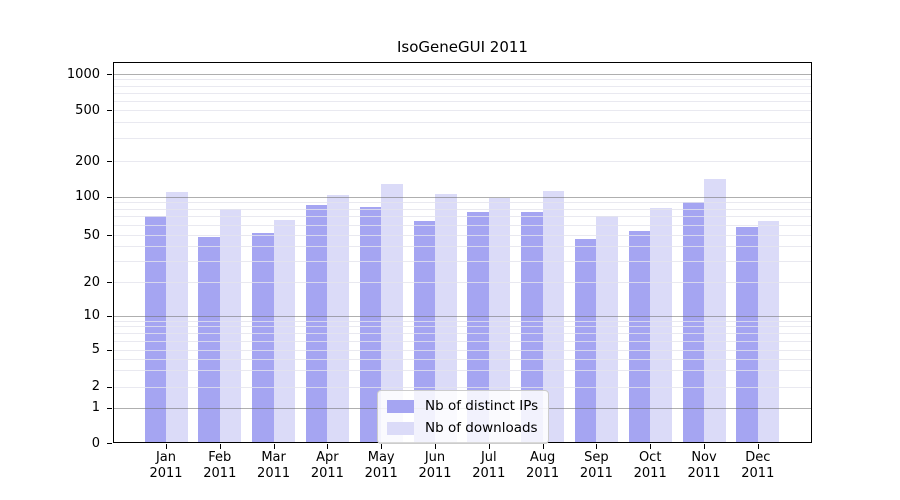 The image size is (900, 500). I want to click on y-tick-label-200: 200, so click(87, 161).